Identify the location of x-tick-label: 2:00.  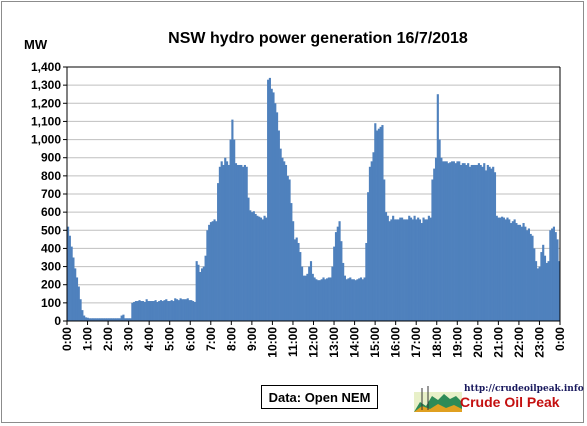
(108, 339).